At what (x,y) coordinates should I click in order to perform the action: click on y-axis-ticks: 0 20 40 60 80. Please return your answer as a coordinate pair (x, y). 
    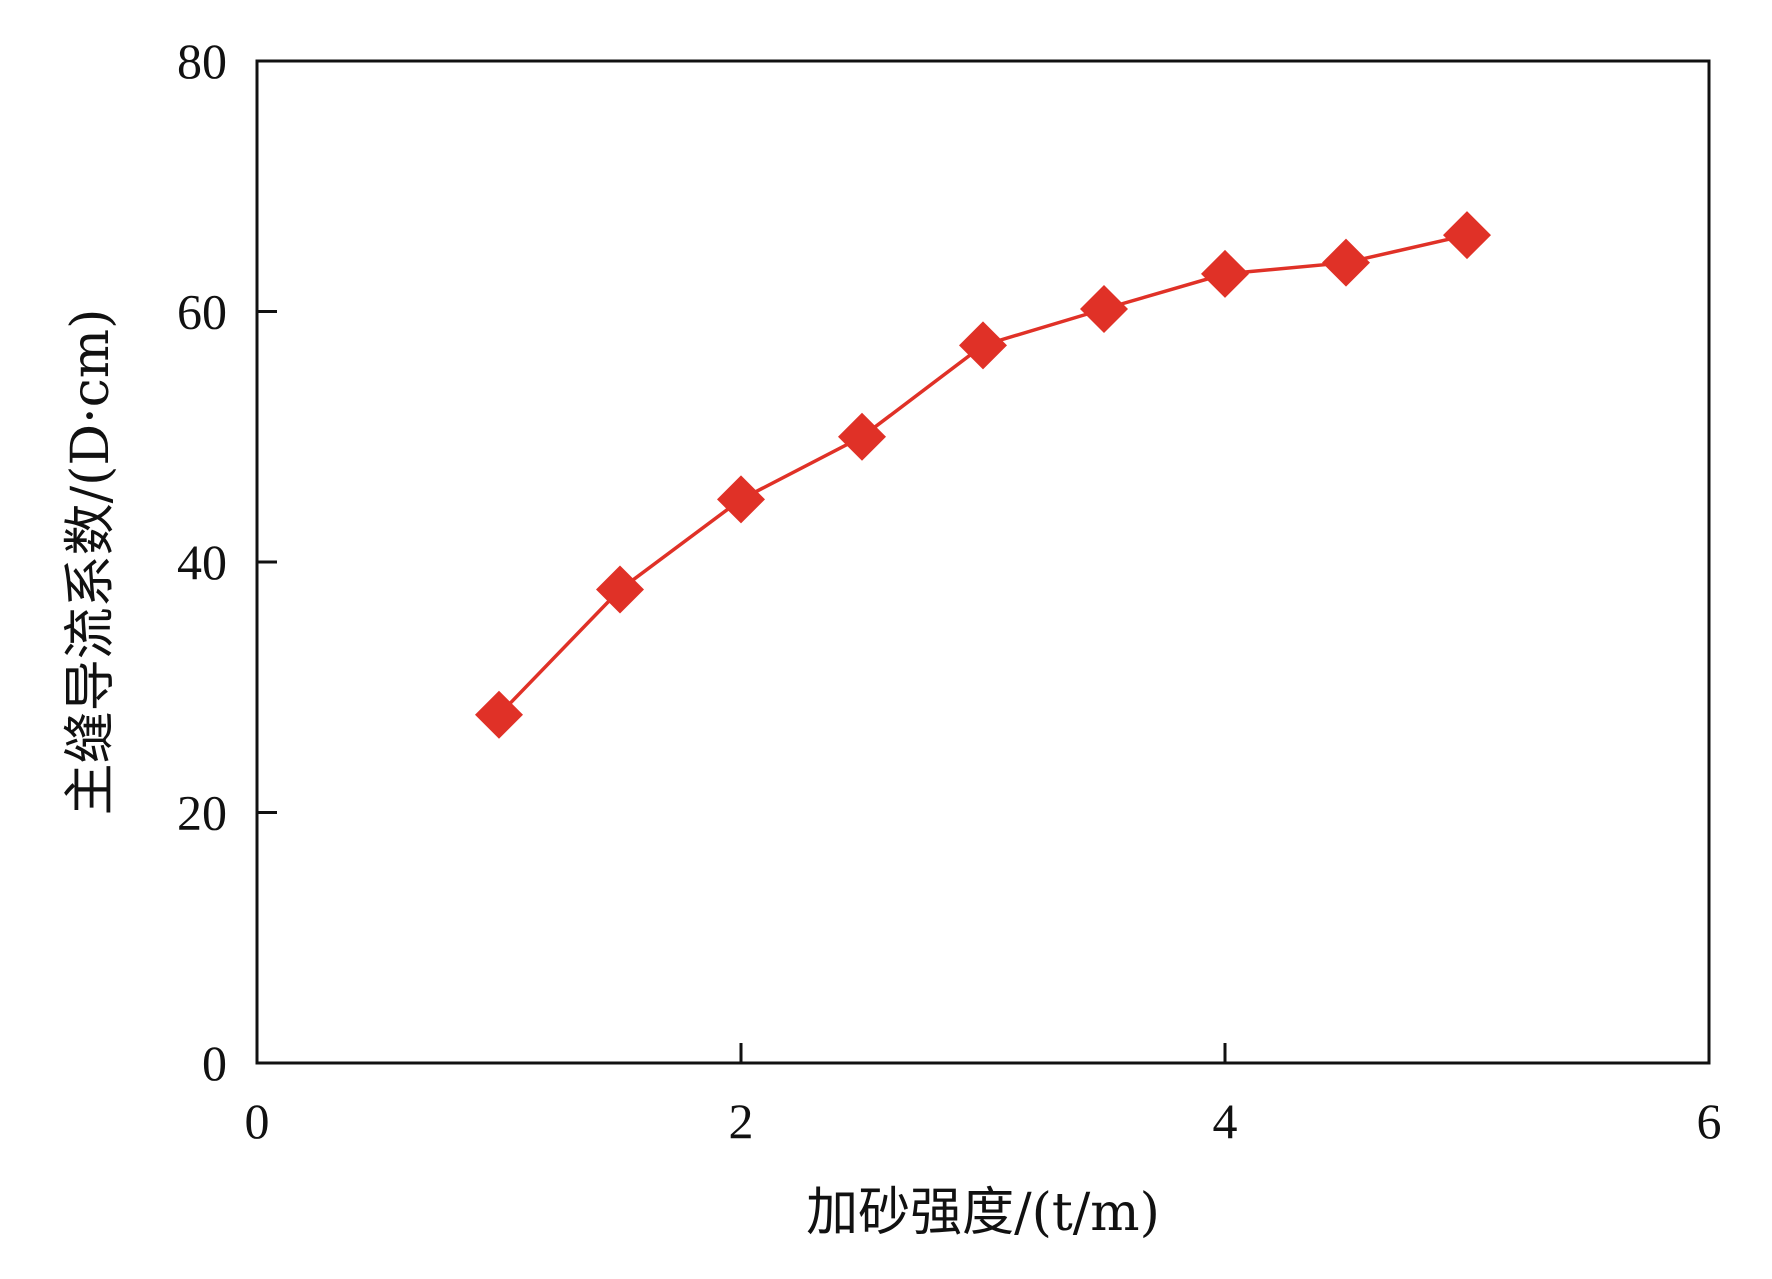
    Looking at the image, I should click on (227, 562).